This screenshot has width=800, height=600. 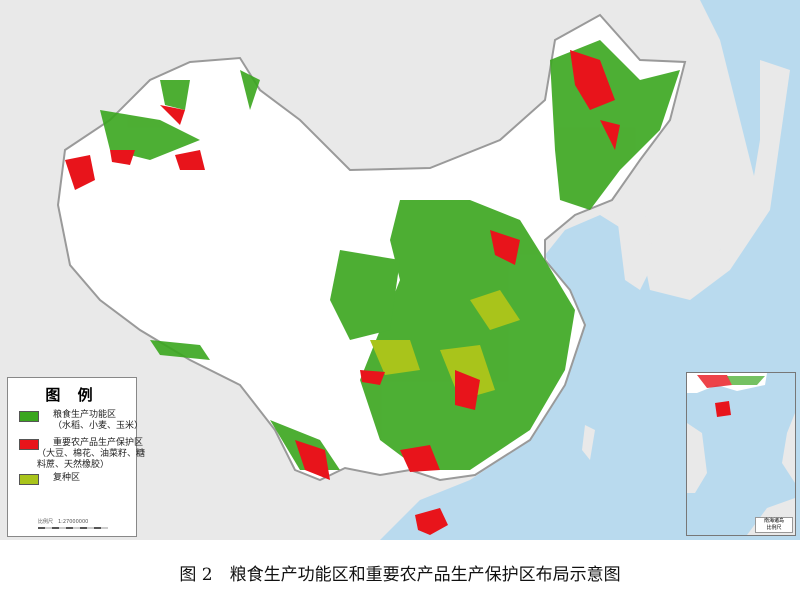 What do you see at coordinates (98, 426) in the screenshot?
I see `legend-sublabel: （水稻、小麦、玉米）` at bounding box center [98, 426].